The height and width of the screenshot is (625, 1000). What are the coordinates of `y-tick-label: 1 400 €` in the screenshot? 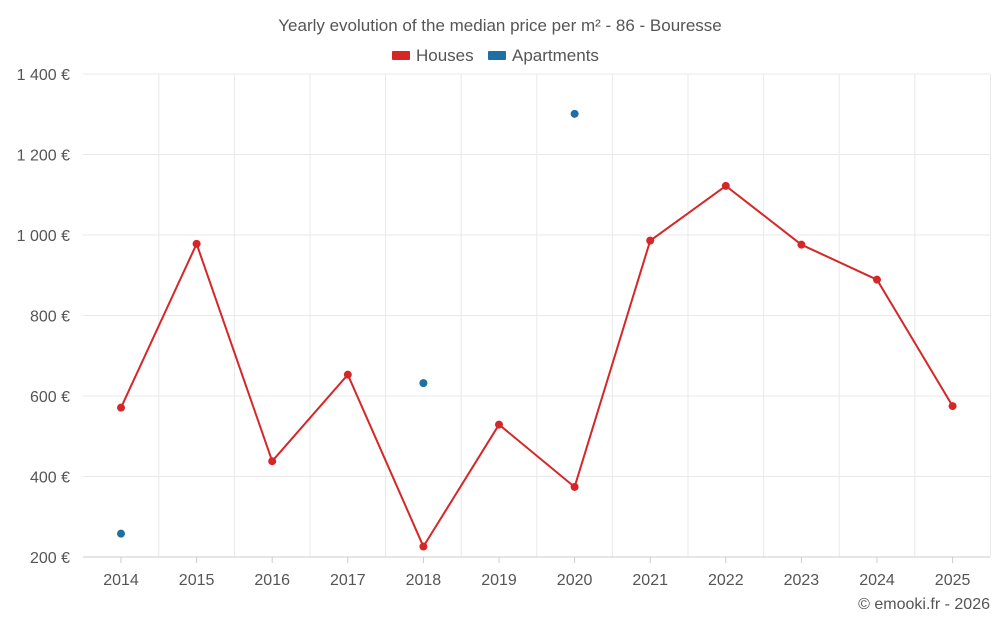 It's located at (43, 75).